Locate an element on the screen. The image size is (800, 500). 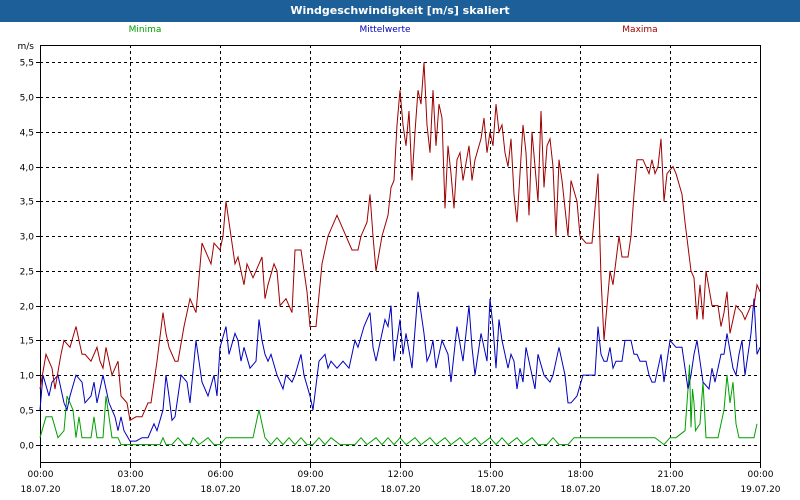
y-tick-label: 5,5 is located at coordinates (27, 64).